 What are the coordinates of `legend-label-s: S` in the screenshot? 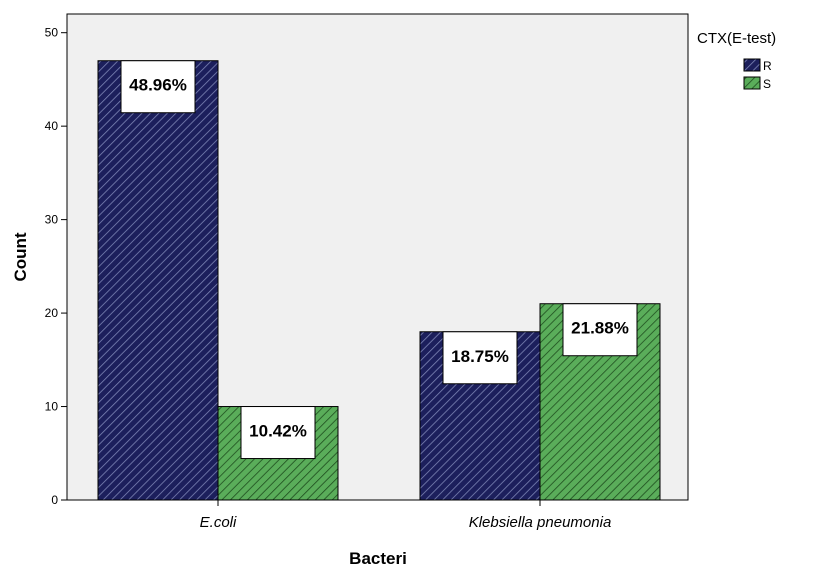 It's located at (767, 84).